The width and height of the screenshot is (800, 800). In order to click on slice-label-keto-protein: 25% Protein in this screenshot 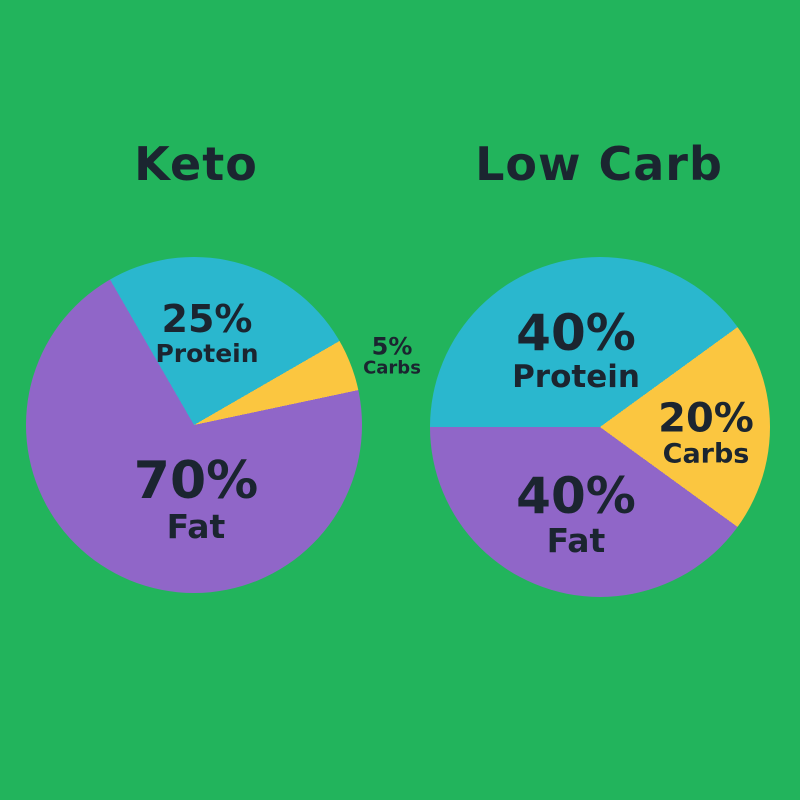, I will do `click(207, 332)`.